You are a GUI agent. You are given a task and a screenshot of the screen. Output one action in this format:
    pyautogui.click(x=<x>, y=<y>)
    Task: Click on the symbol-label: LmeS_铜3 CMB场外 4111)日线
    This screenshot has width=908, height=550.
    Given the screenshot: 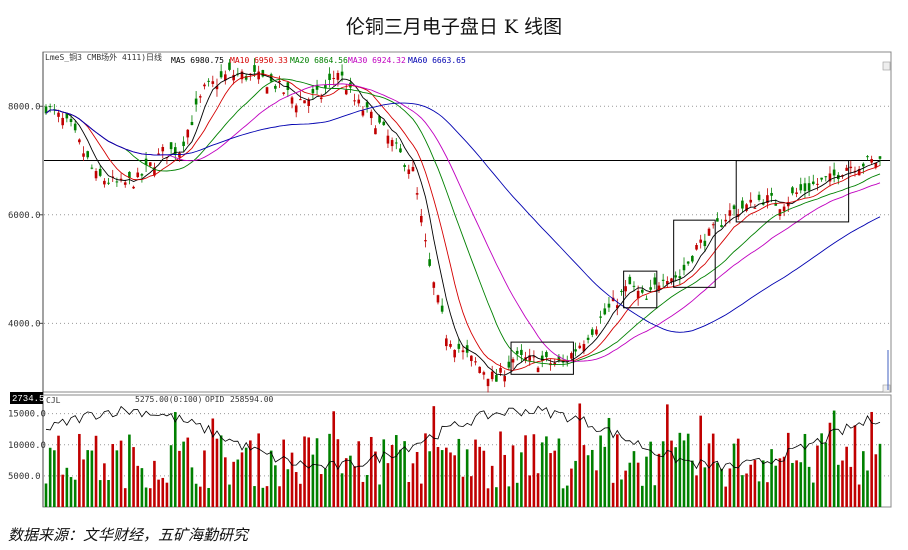 What is the action you would take?
    pyautogui.click(x=103, y=57)
    